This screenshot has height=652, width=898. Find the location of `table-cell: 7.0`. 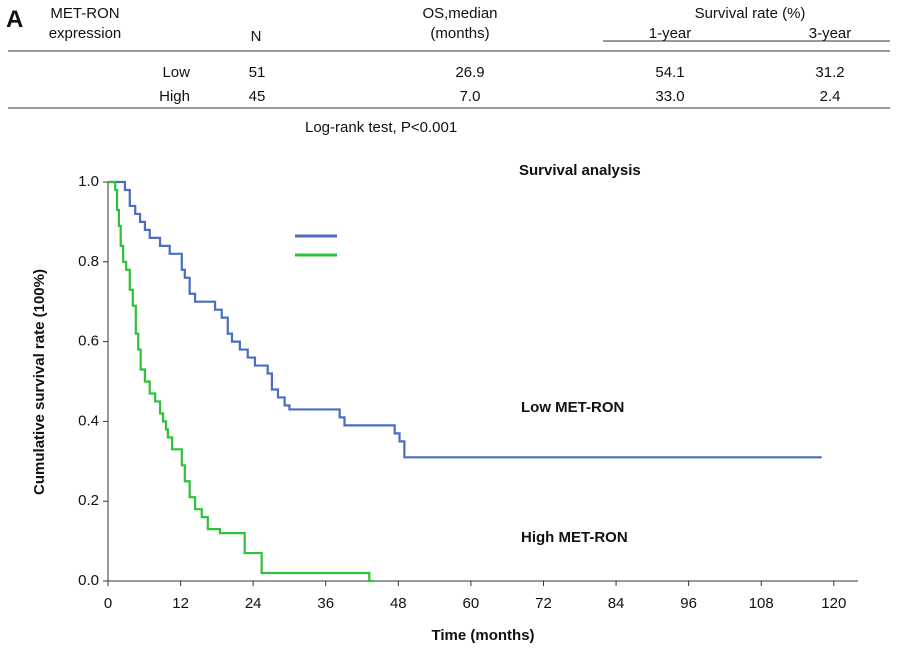

table-cell: 7.0 is located at coordinates (470, 96).